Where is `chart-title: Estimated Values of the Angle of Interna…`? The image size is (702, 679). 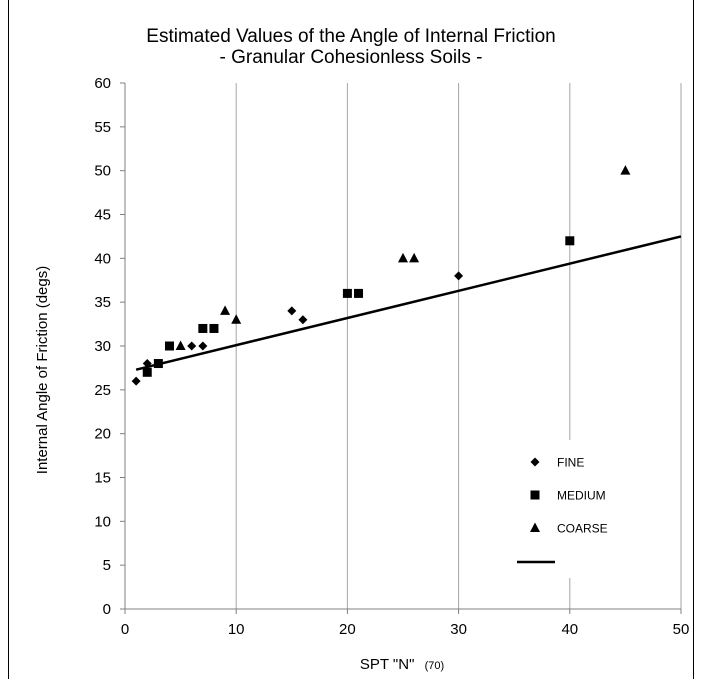
chart-title: Estimated Values of the Angle of Interna… is located at coordinates (351, 36).